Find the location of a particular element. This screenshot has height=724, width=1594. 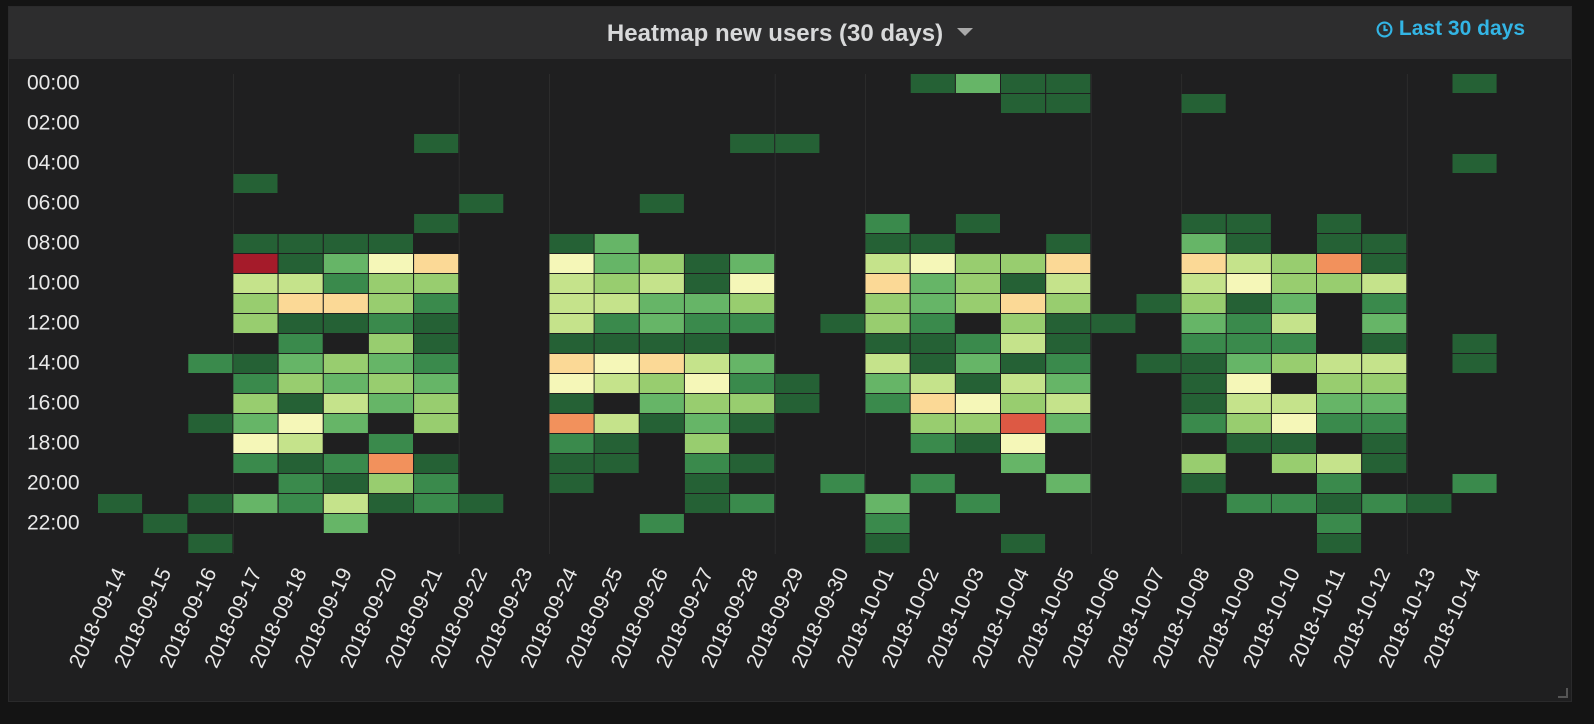

chevron-down-icon is located at coordinates (965, 32).